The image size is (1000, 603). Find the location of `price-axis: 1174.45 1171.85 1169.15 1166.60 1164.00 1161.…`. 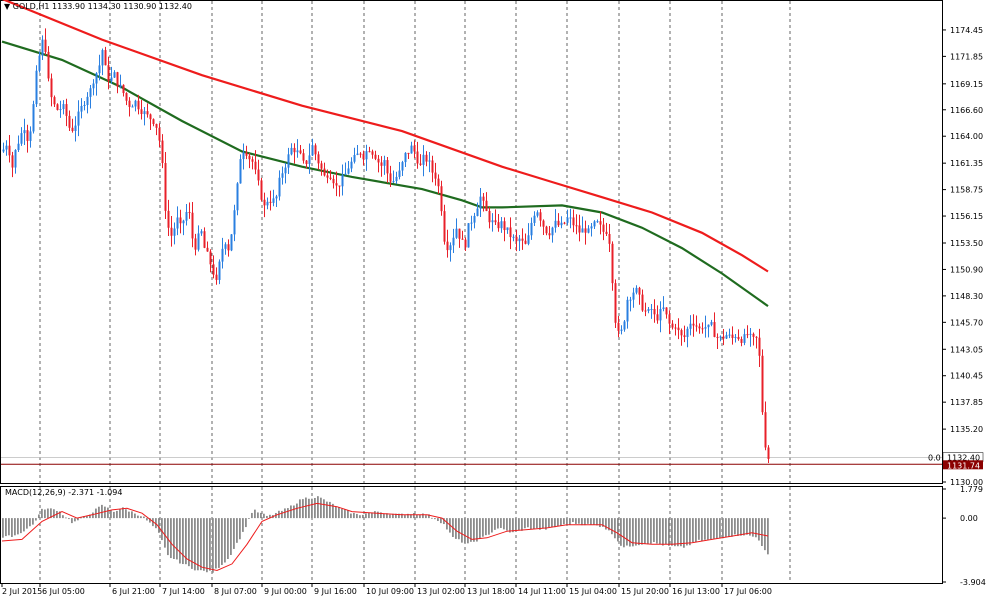

price-axis: 1174.45 1171.85 1169.15 1166.60 1164.00 1161.… is located at coordinates (957, 306).